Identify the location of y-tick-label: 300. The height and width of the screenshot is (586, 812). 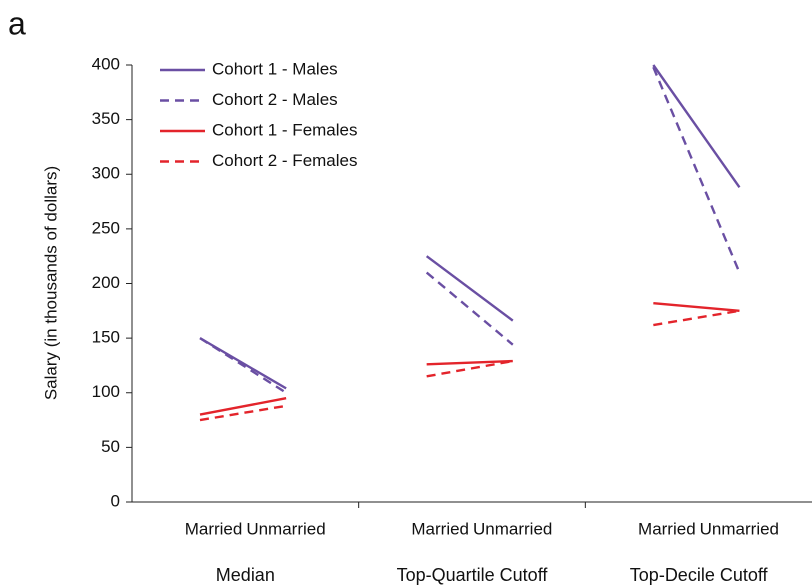
(106, 173).